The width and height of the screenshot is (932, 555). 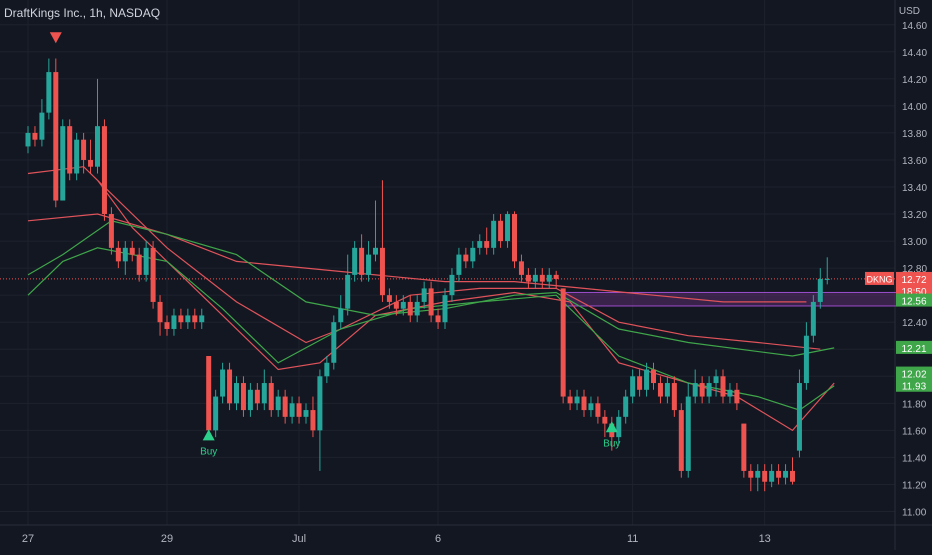 I want to click on symbol-badge, so click(x=879, y=278).